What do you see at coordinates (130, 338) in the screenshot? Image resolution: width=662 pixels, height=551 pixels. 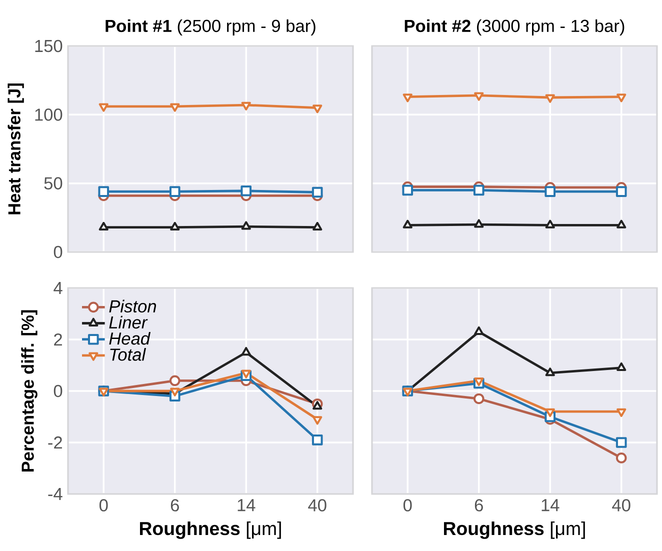 I see `legend-label: Head` at bounding box center [130, 338].